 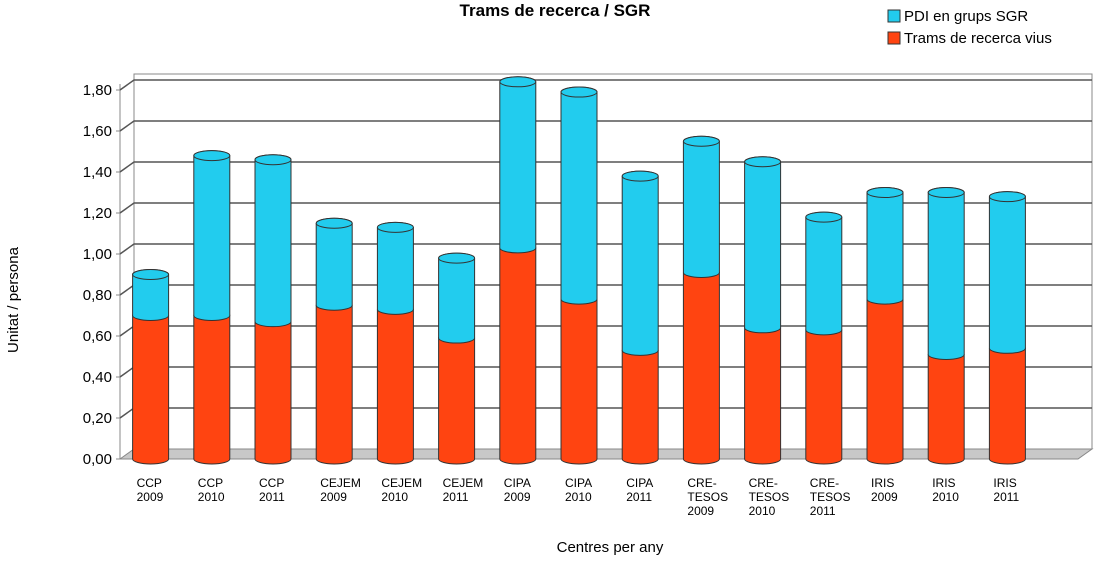 I want to click on legend-label: Trams de recerca vius, so click(x=978, y=38).